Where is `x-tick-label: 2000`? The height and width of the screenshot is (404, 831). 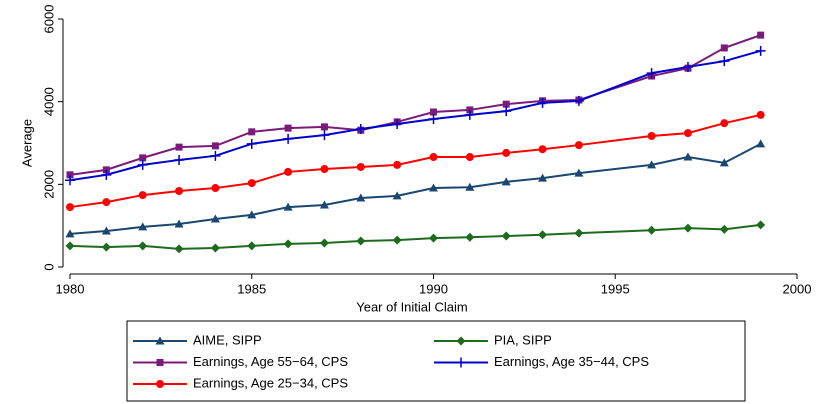 x-tick-label: 2000 is located at coordinates (797, 288).